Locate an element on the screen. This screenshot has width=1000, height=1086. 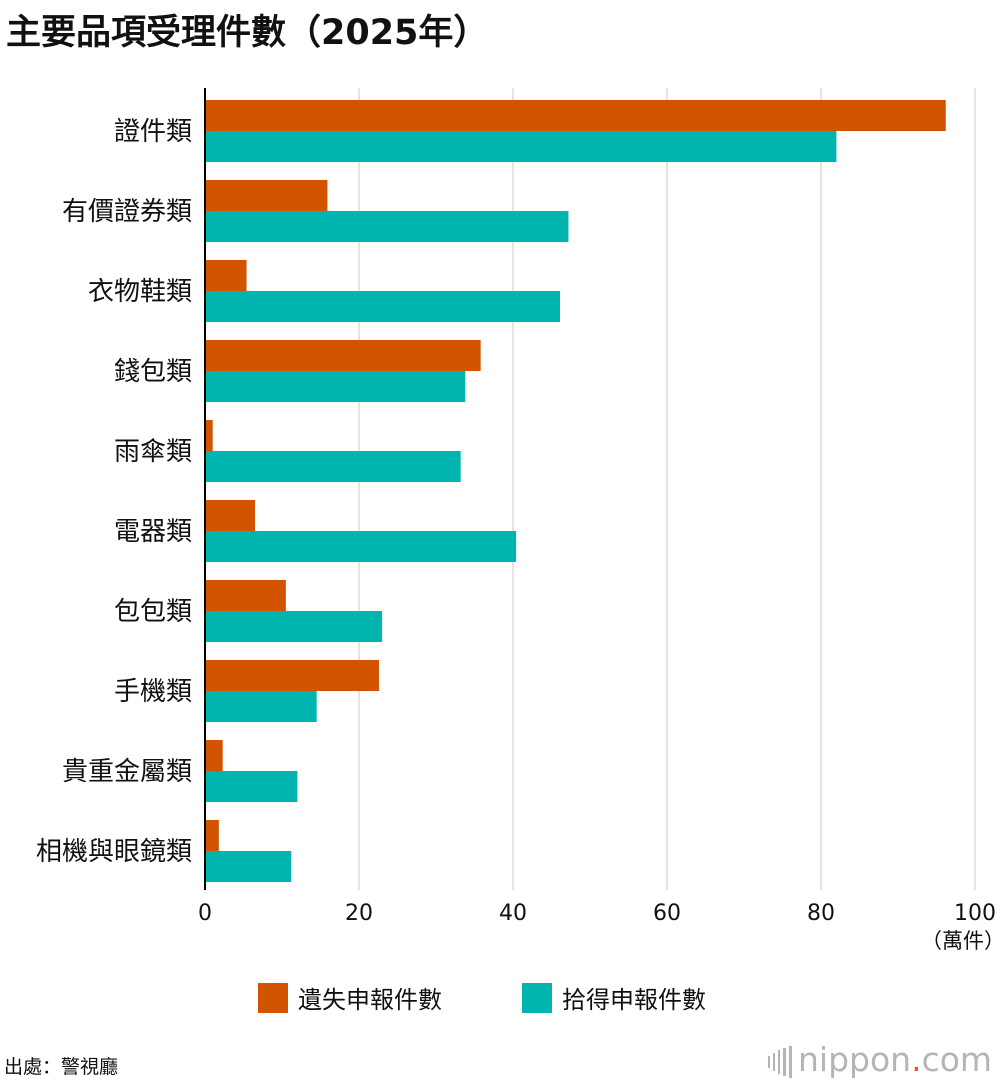
nippon-logo: nippon.com is located at coordinates (880, 1059).